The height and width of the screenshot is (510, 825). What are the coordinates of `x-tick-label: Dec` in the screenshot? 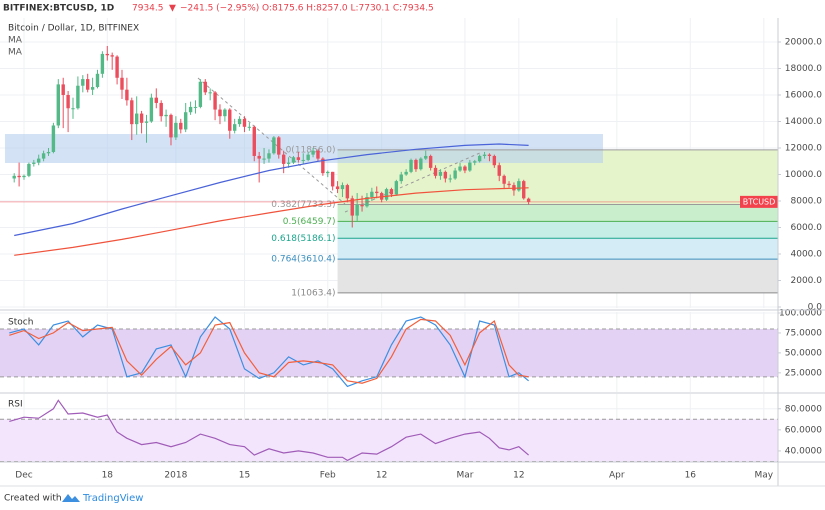 It's located at (23, 476).